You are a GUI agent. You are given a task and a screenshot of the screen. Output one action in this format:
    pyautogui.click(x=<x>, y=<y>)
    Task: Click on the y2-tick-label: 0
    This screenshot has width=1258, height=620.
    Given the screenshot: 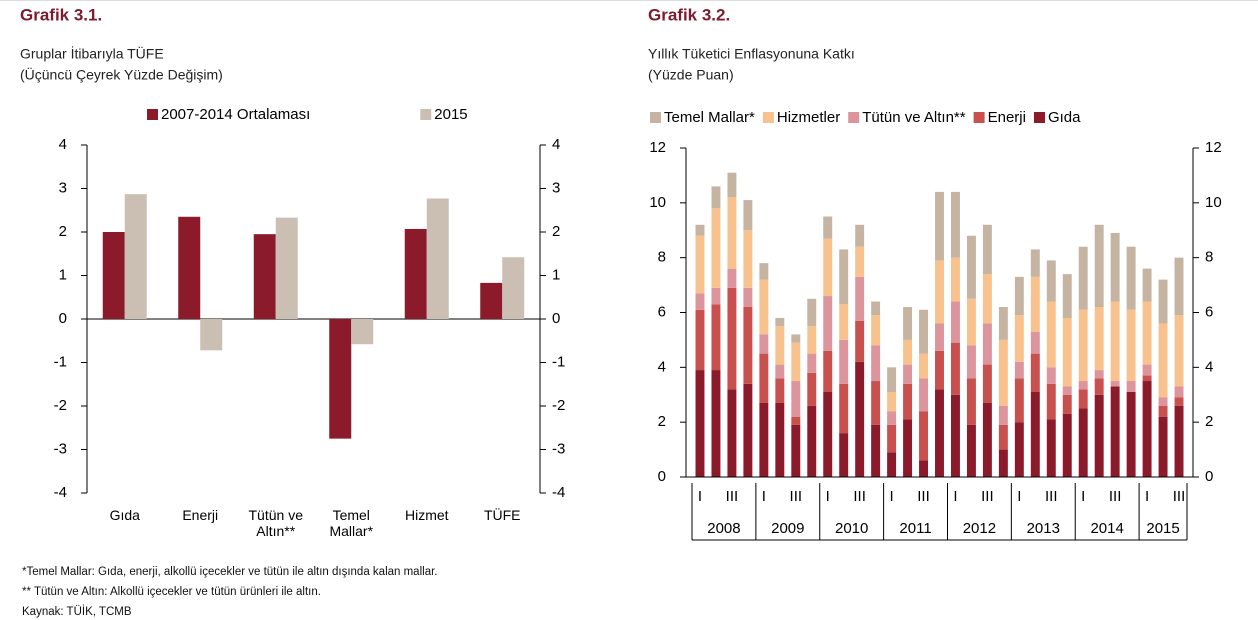 What is the action you would take?
    pyautogui.click(x=556, y=318)
    